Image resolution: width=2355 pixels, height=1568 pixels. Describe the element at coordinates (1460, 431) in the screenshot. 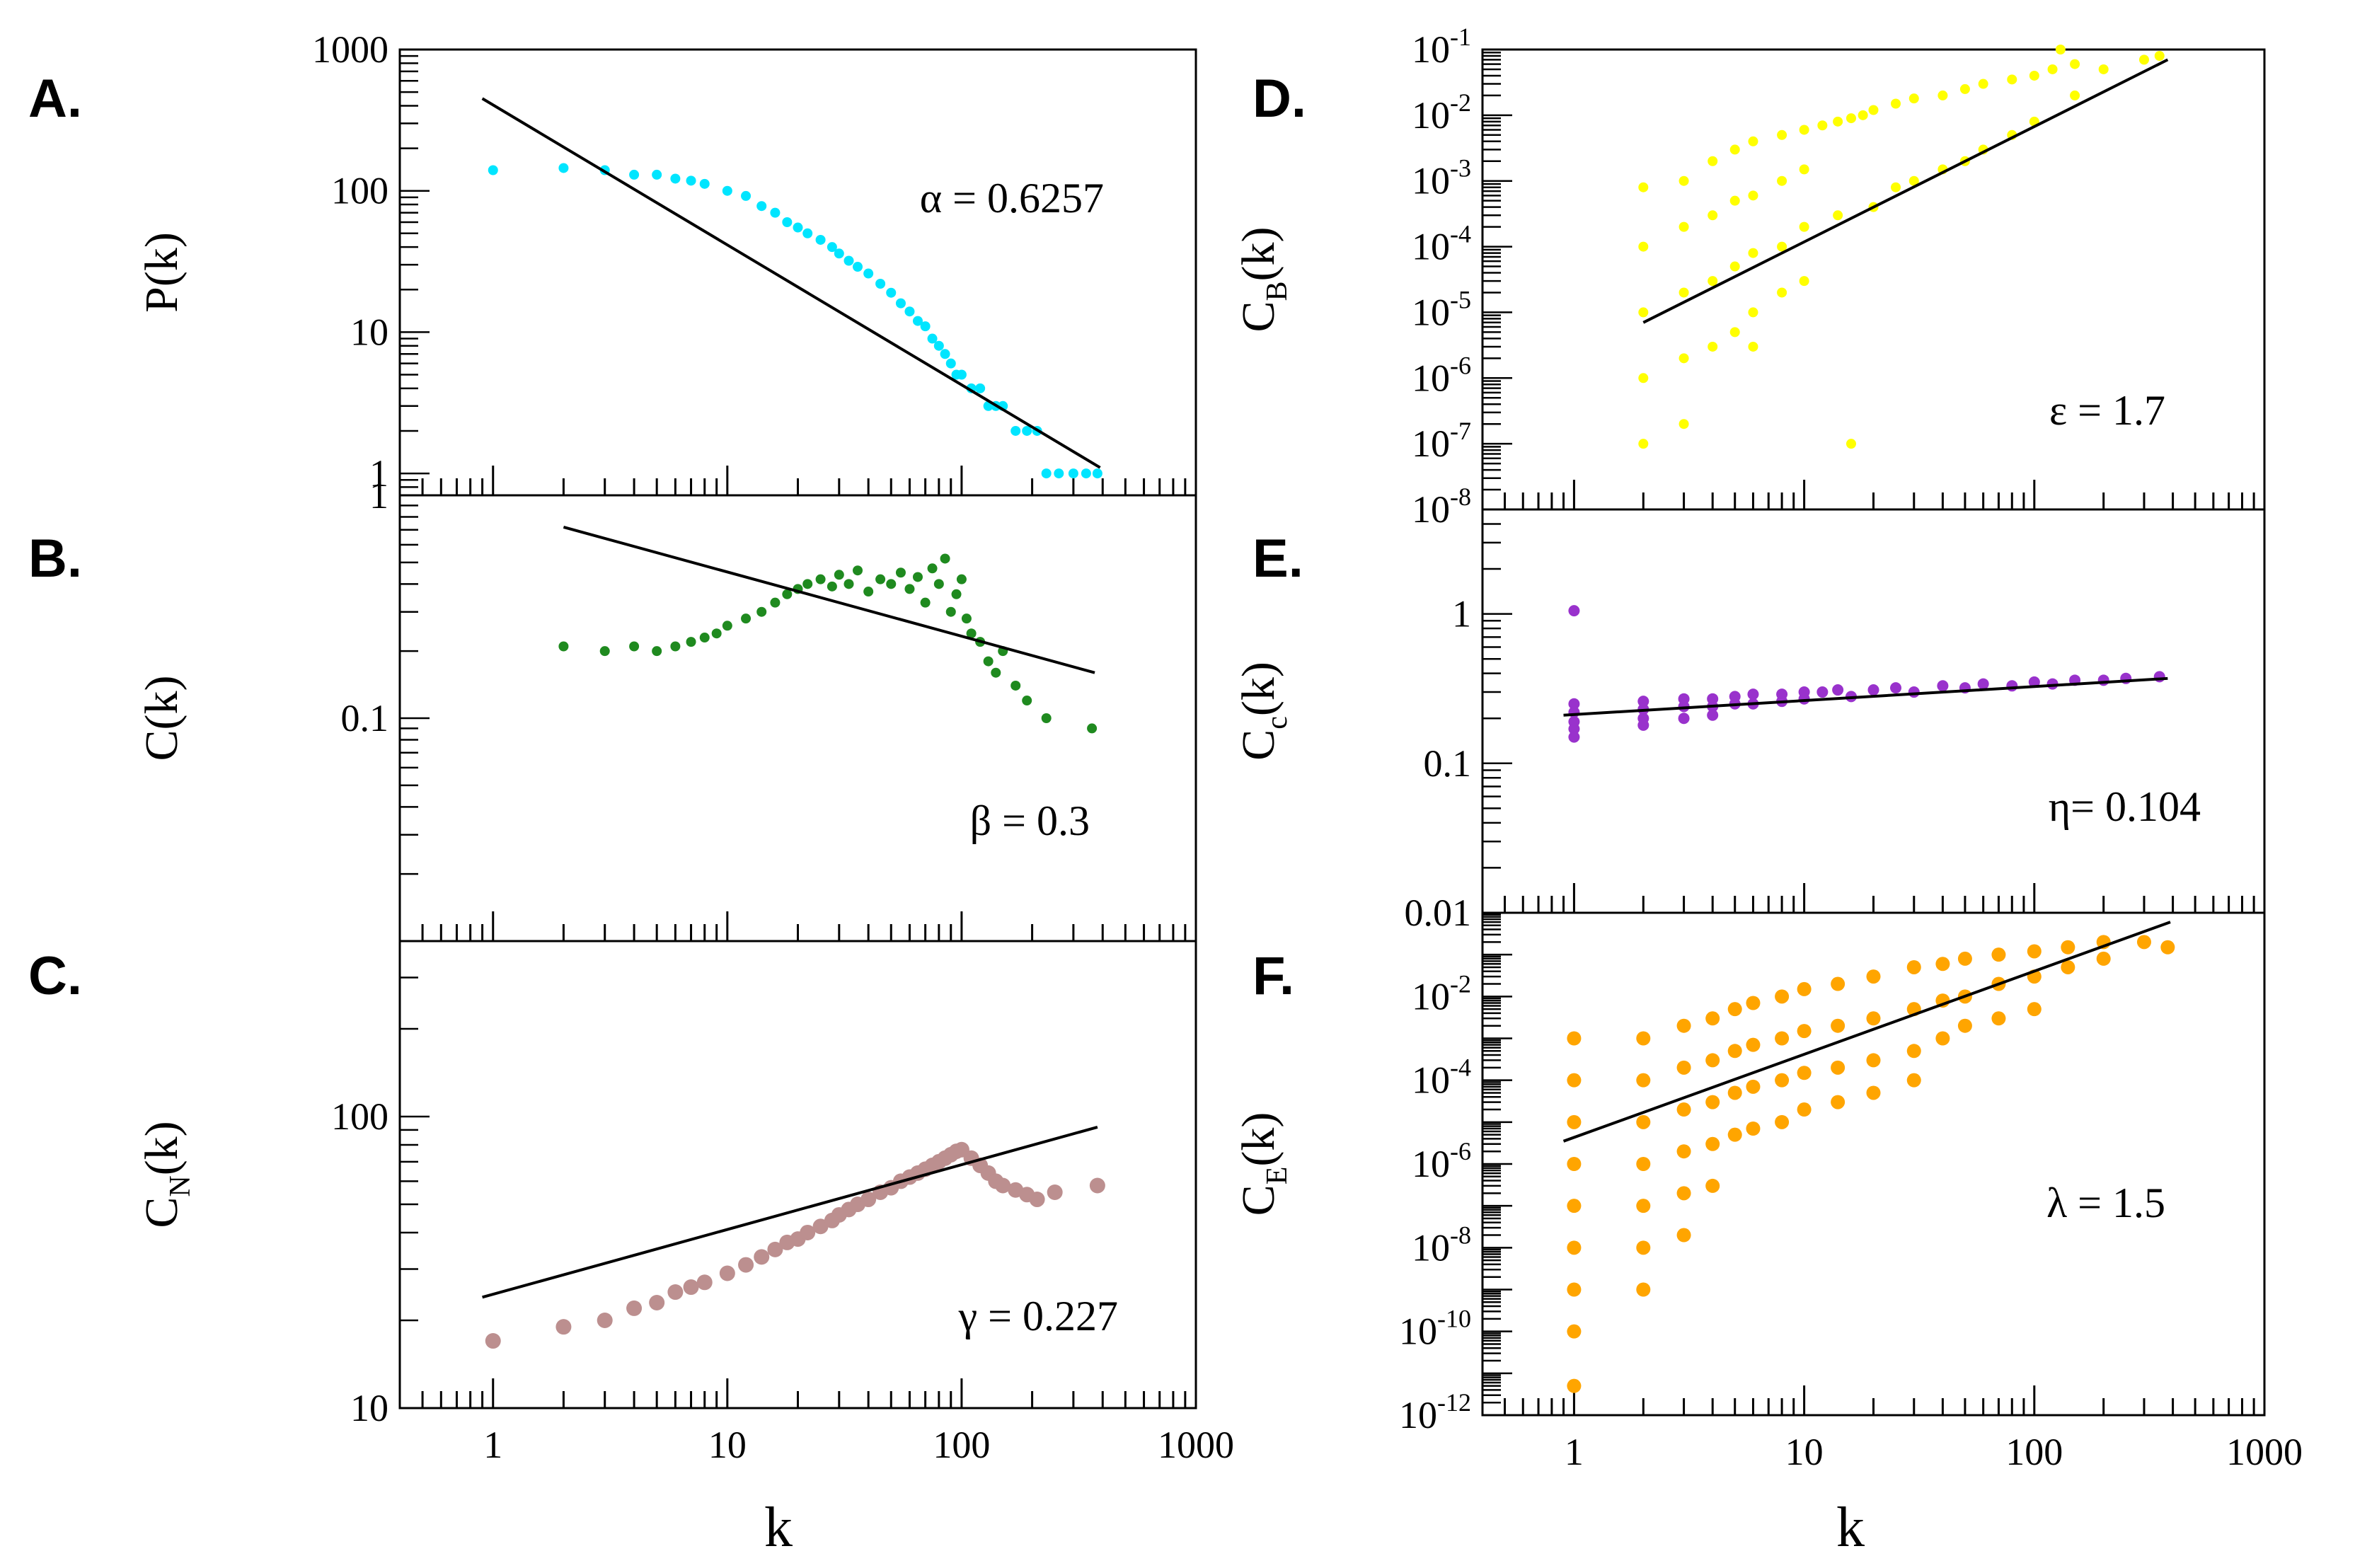

I see `y-tick-exponent: -7` at that location.